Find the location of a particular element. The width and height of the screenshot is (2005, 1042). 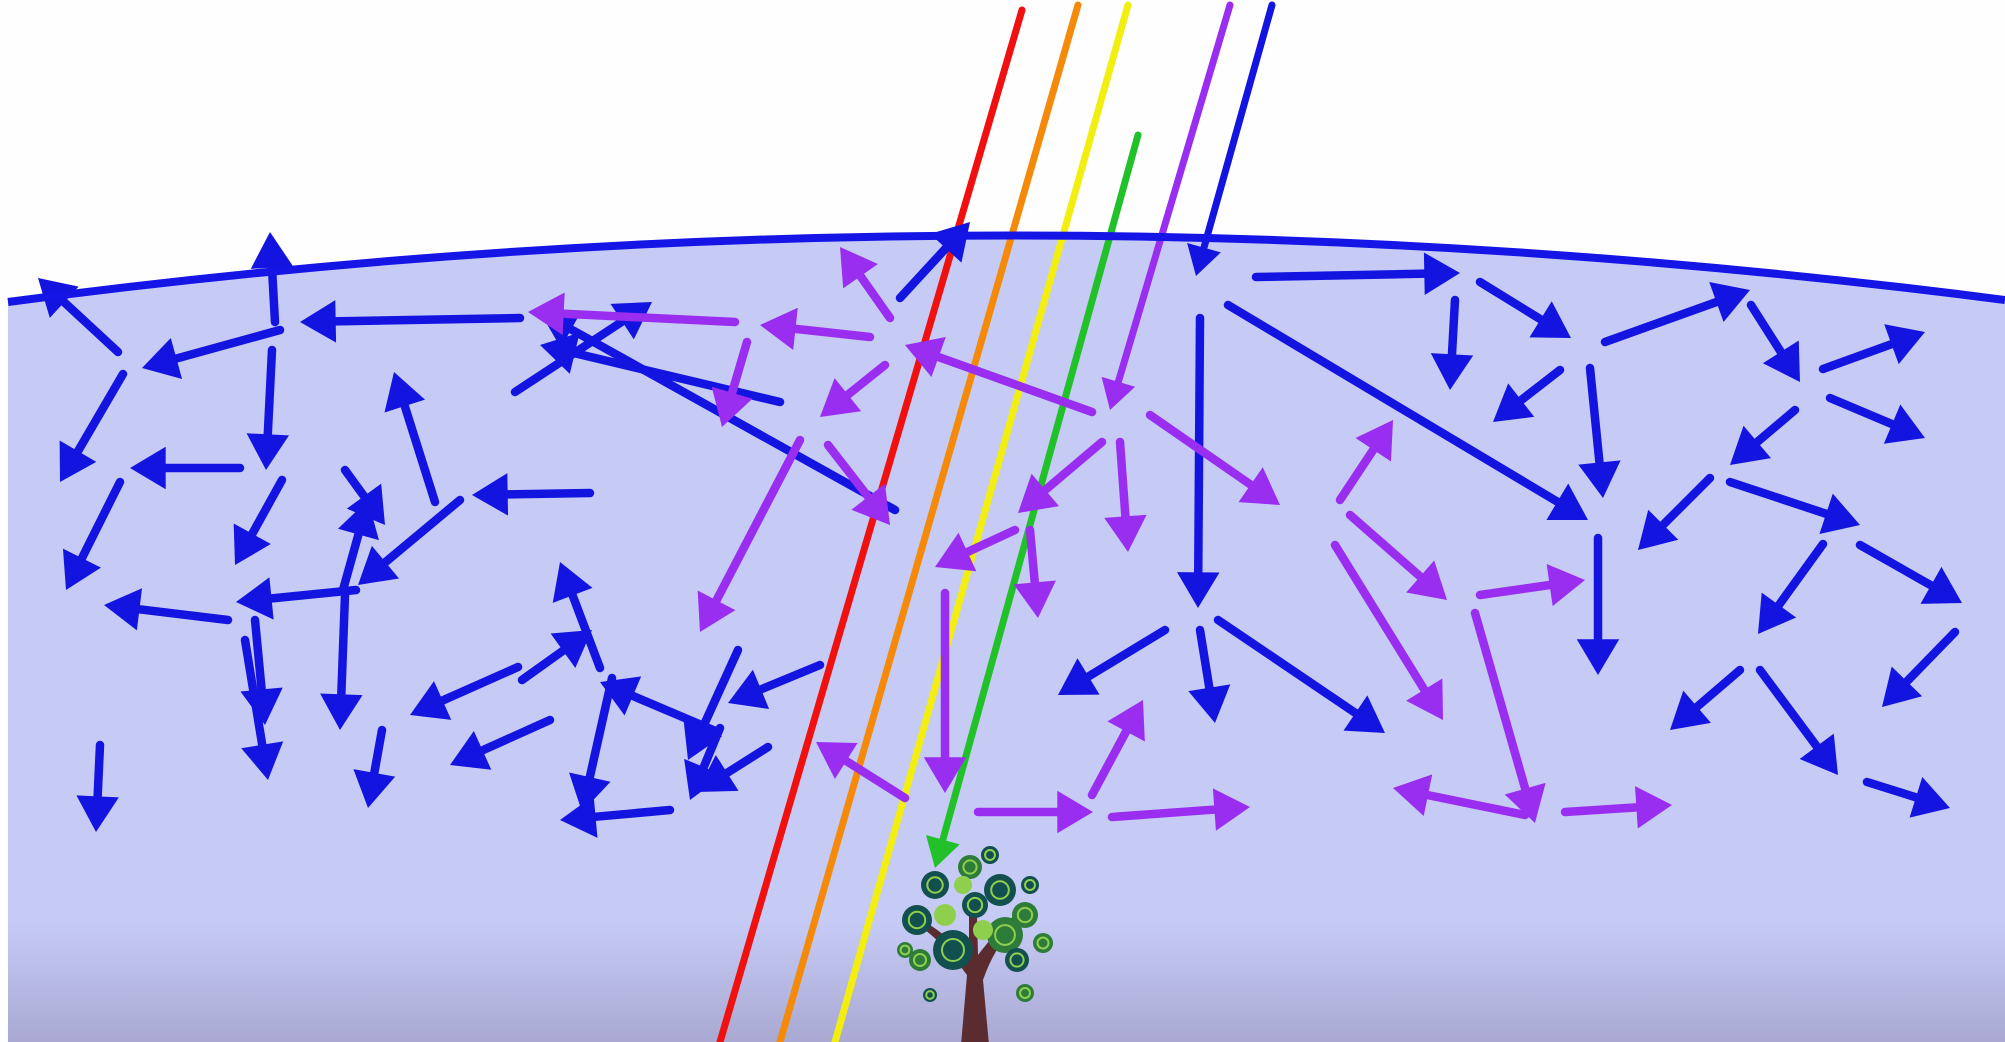

yellow-ray is located at coordinates (981, 521).